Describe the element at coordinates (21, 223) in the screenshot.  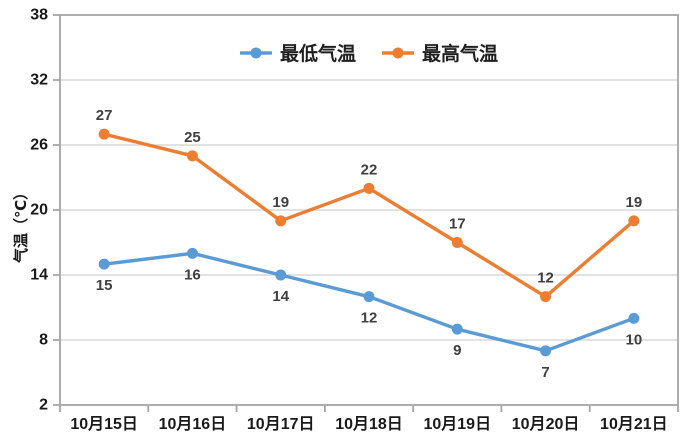
I see `y-axis-title: 气温（℃）` at that location.